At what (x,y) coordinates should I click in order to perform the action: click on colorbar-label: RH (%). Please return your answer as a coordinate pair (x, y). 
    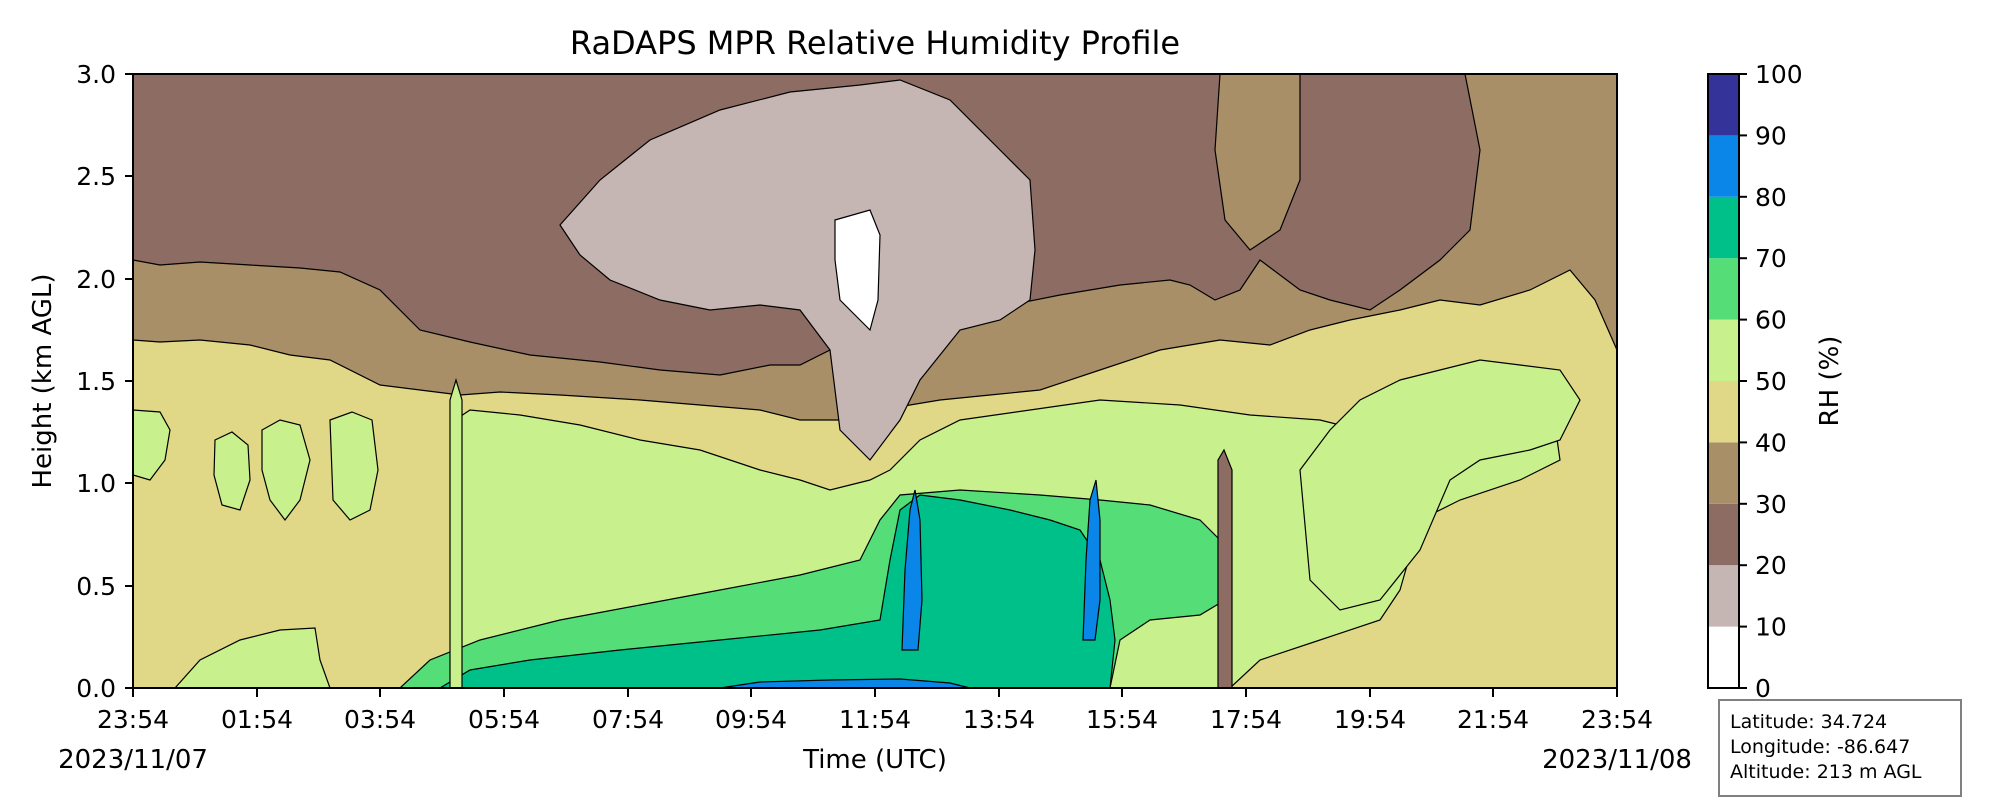
    Looking at the image, I should click on (1830, 381).